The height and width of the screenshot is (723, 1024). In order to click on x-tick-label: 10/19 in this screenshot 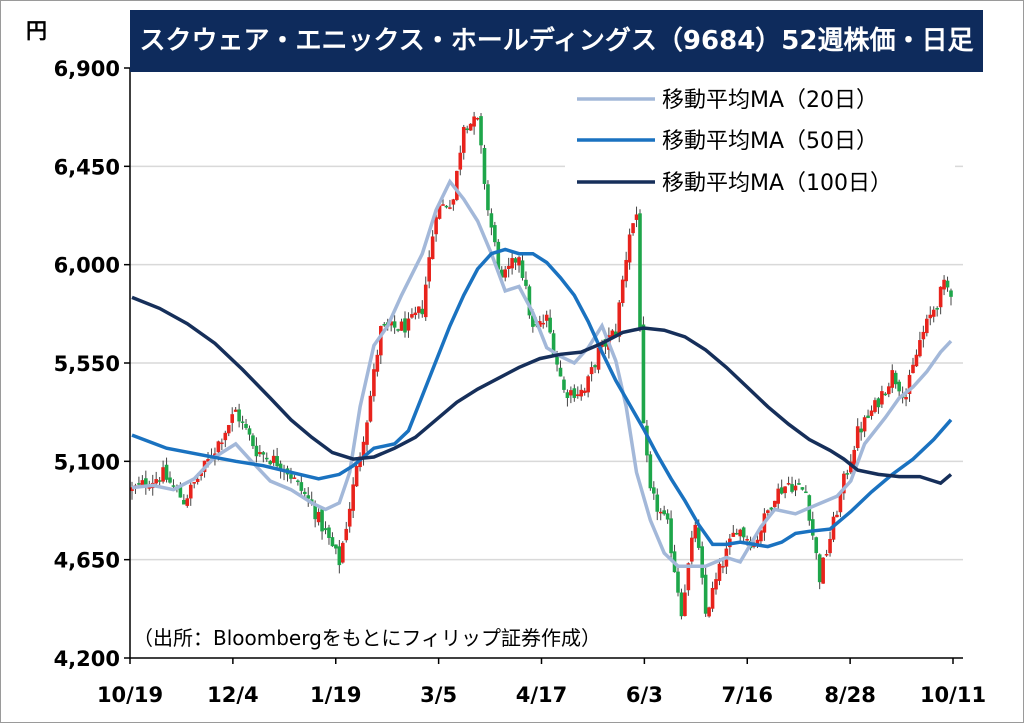, I will do `click(130, 695)`.